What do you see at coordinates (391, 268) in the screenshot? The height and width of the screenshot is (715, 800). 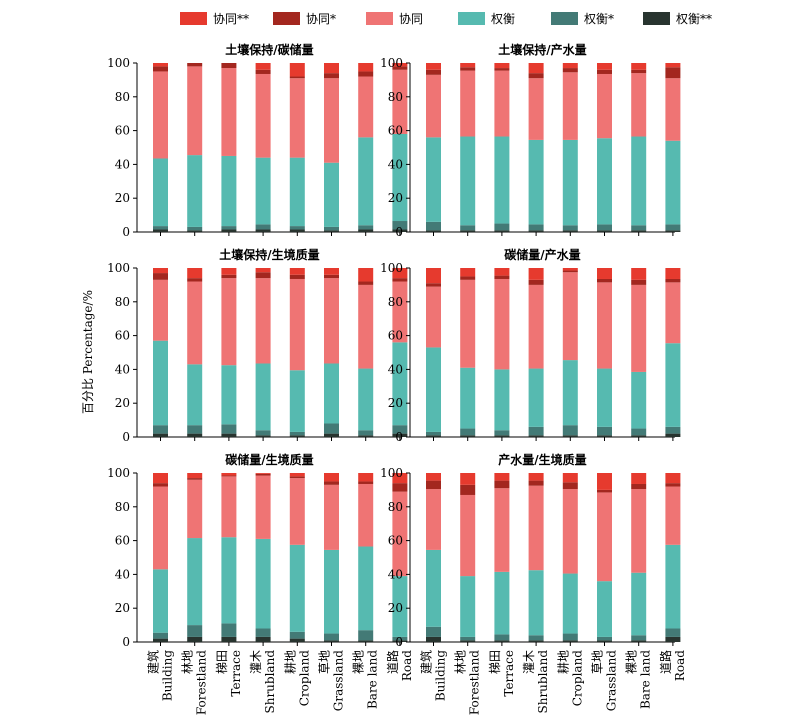 I see `y-tick-label: 100` at bounding box center [391, 268].